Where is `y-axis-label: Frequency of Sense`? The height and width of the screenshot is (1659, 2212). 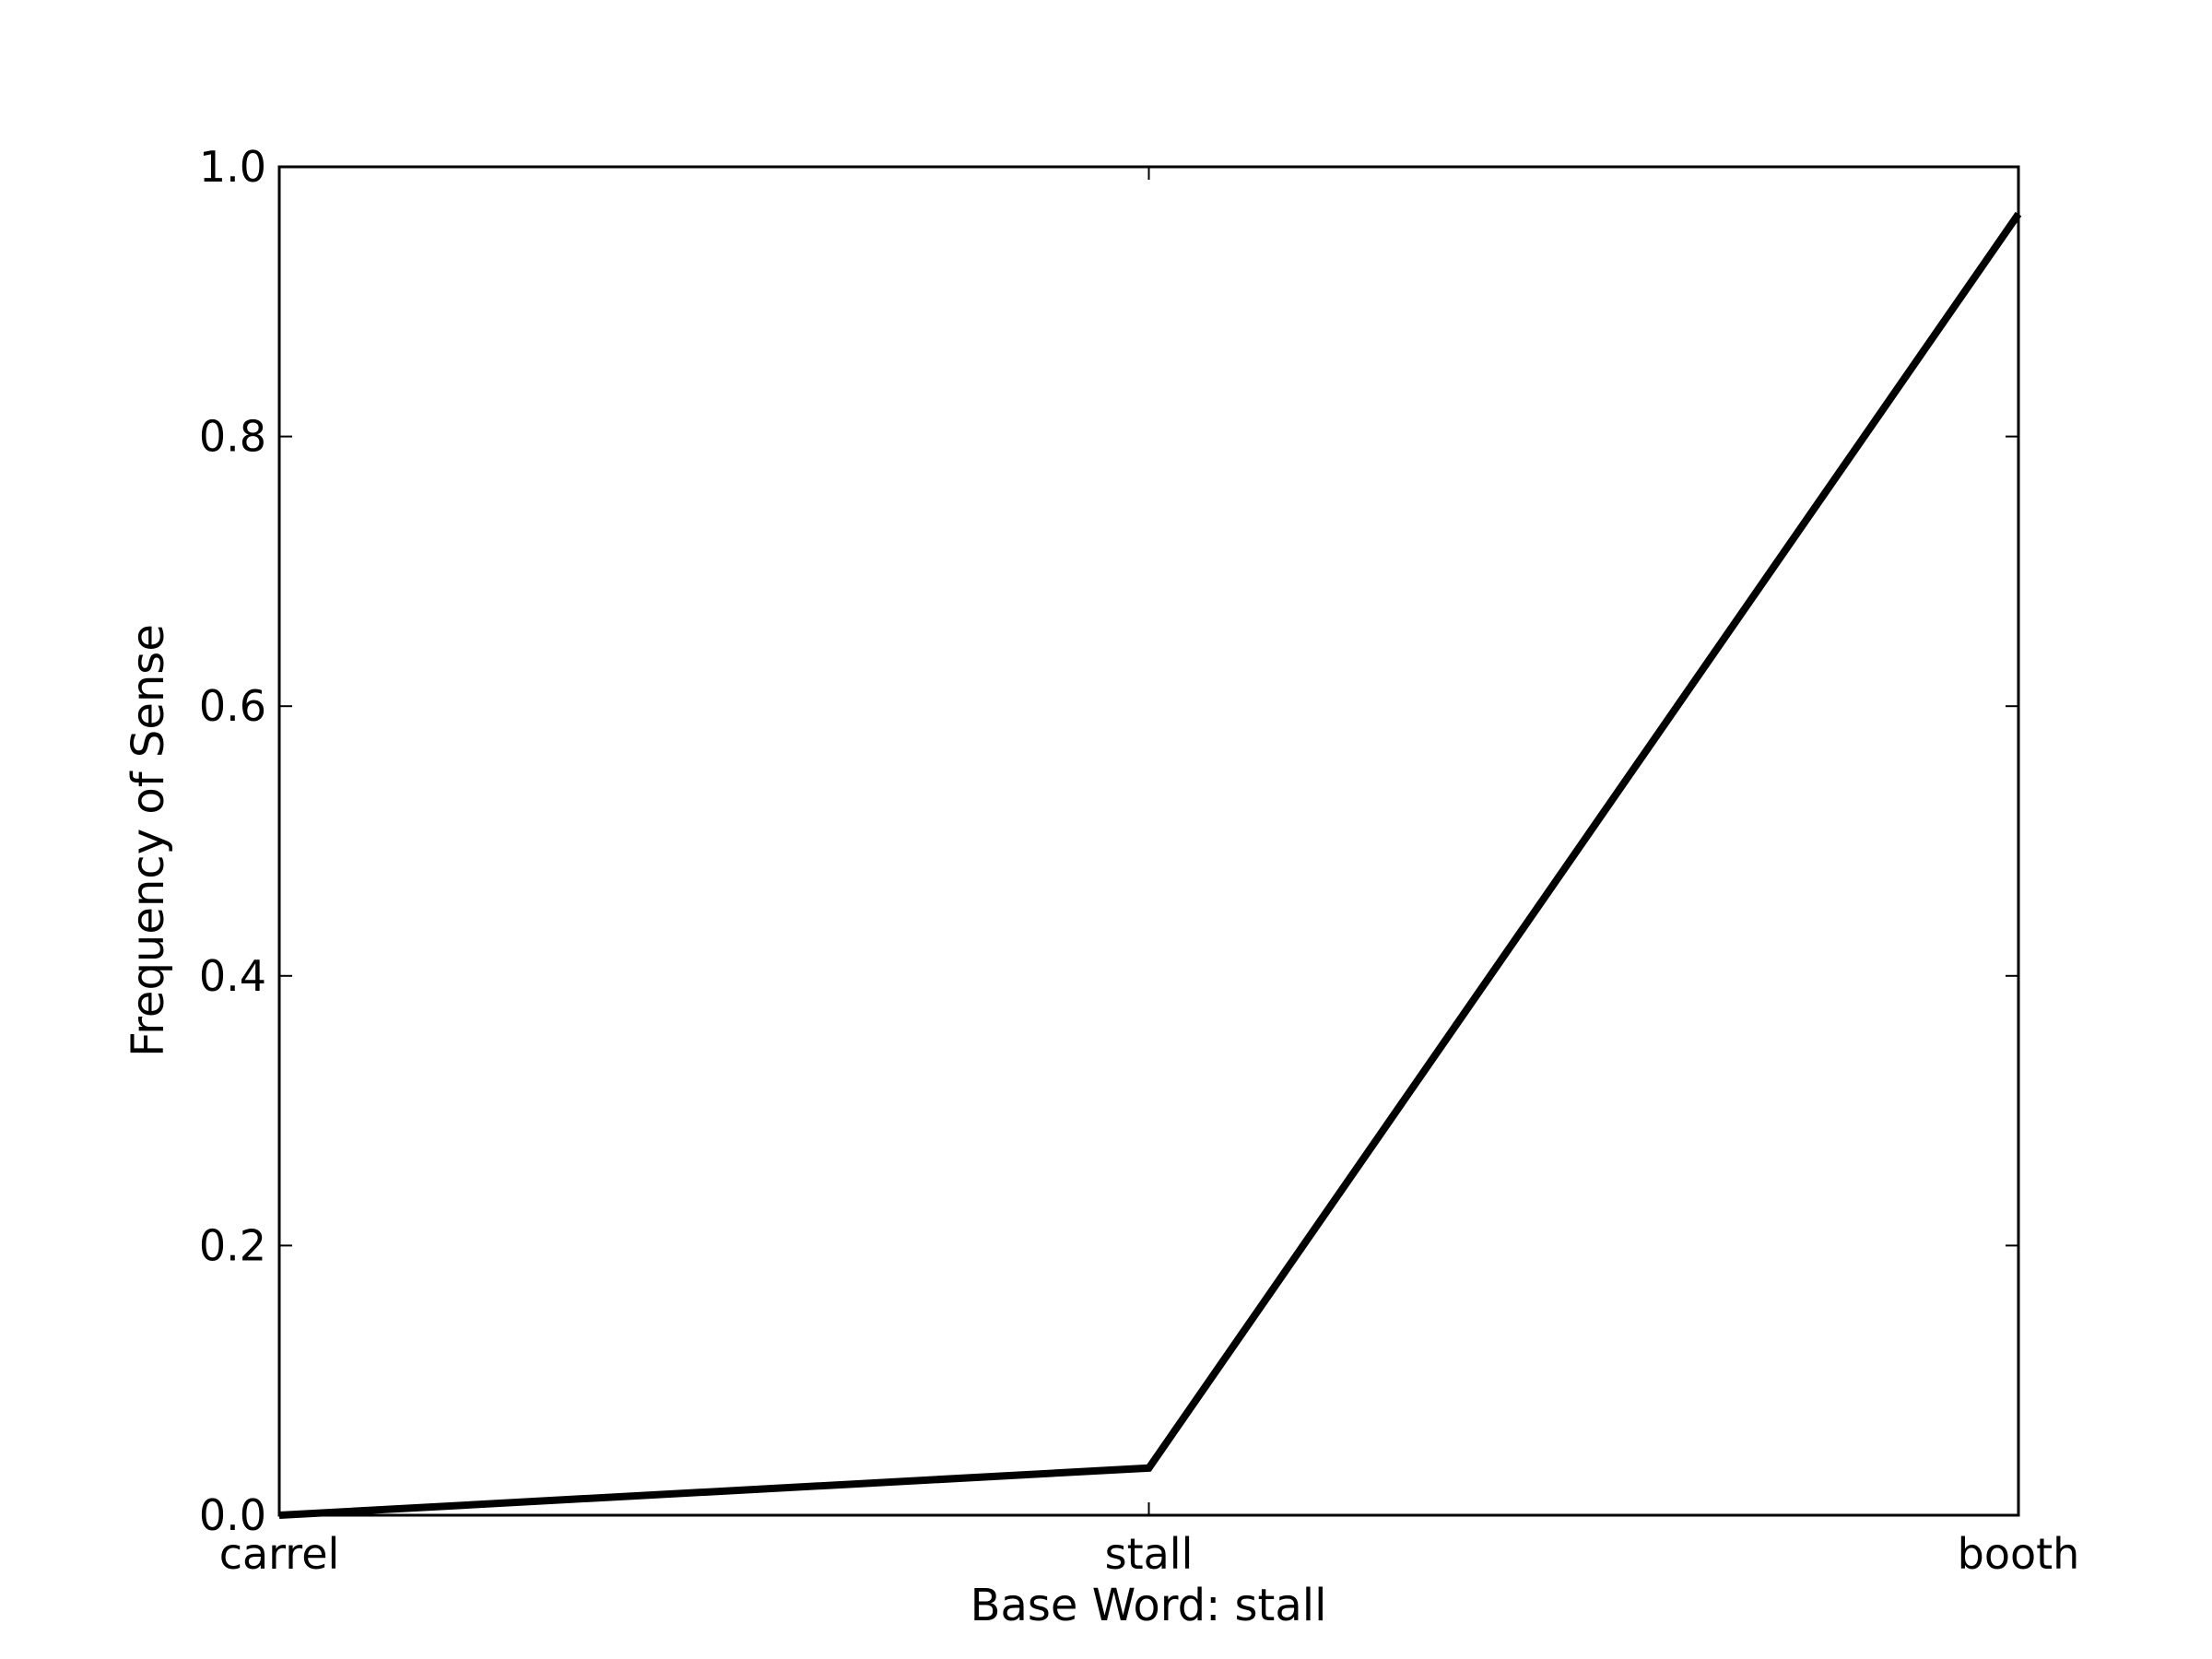 y-axis-label: Frequency of Sense is located at coordinates (148, 840).